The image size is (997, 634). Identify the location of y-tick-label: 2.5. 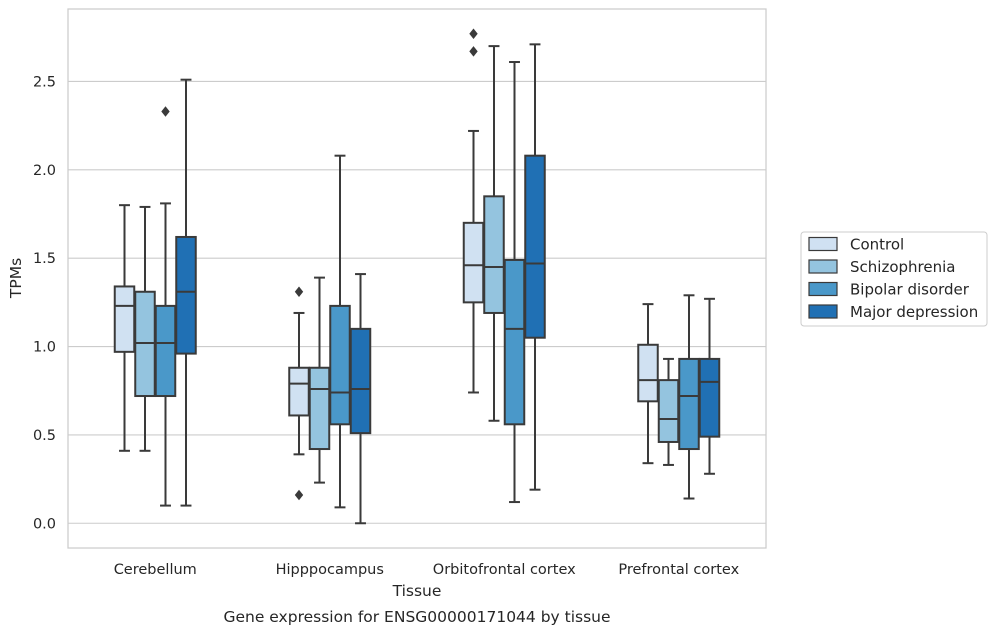
(44, 82).